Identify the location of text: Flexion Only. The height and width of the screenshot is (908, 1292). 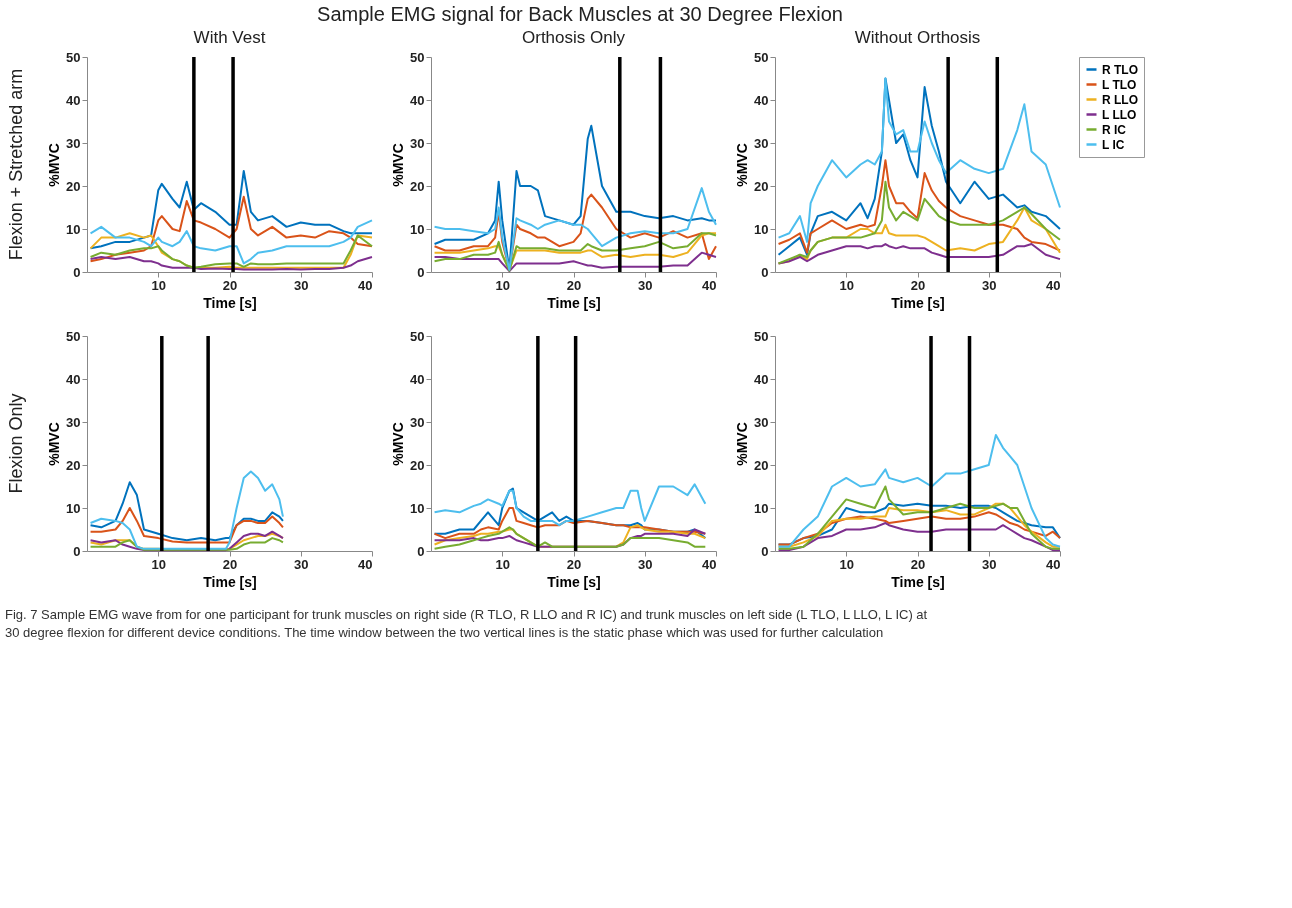
(16, 443).